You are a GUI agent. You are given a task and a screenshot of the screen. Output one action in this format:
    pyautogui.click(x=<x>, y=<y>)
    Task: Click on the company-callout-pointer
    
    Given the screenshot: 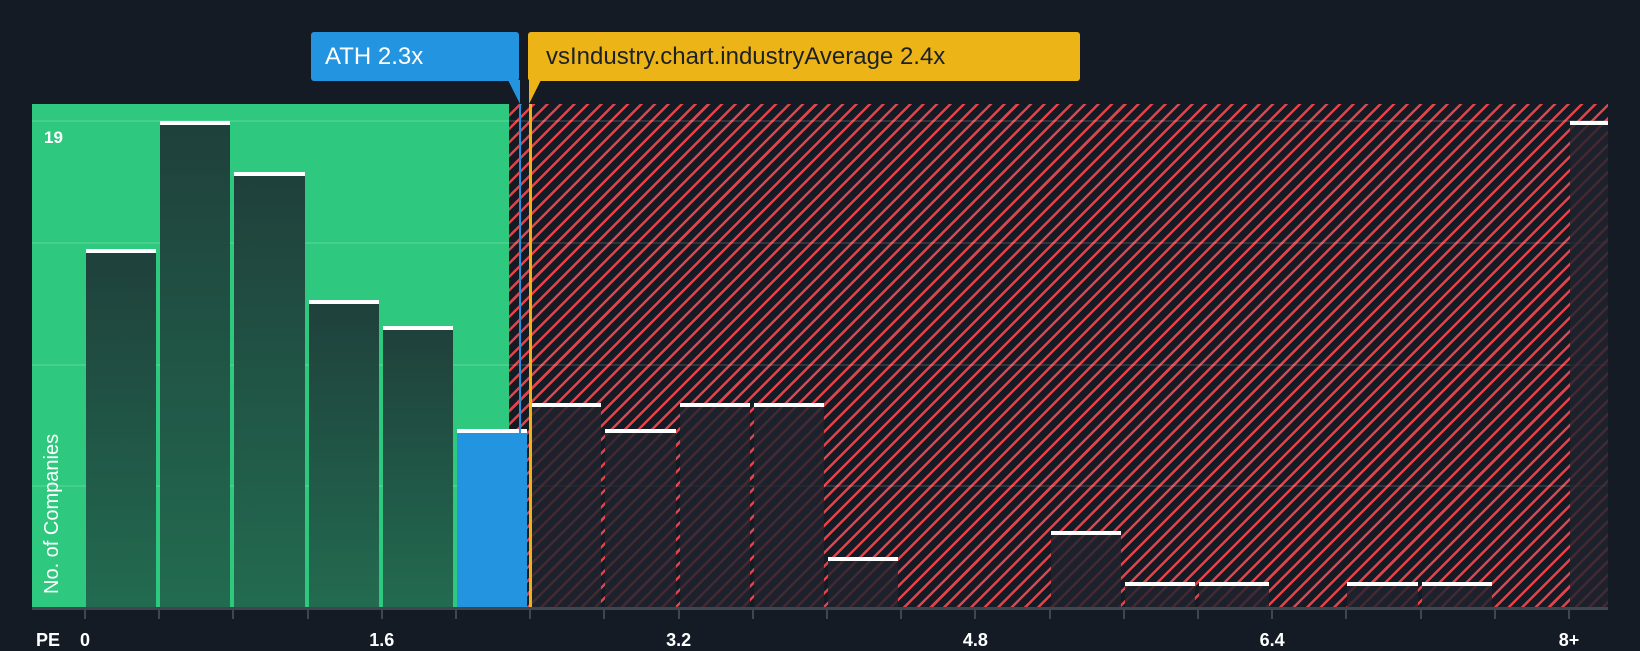 What is the action you would take?
    pyautogui.click(x=514, y=92)
    